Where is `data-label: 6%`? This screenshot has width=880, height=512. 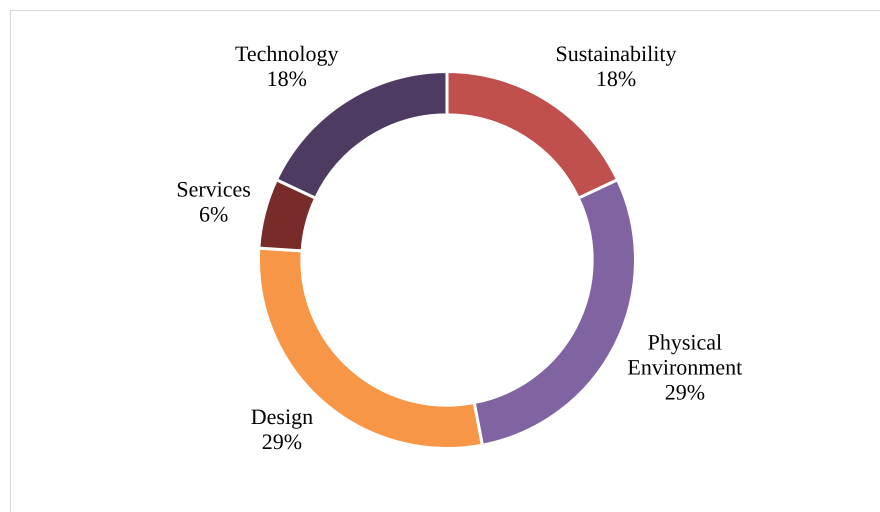 data-label: 6% is located at coordinates (213, 214).